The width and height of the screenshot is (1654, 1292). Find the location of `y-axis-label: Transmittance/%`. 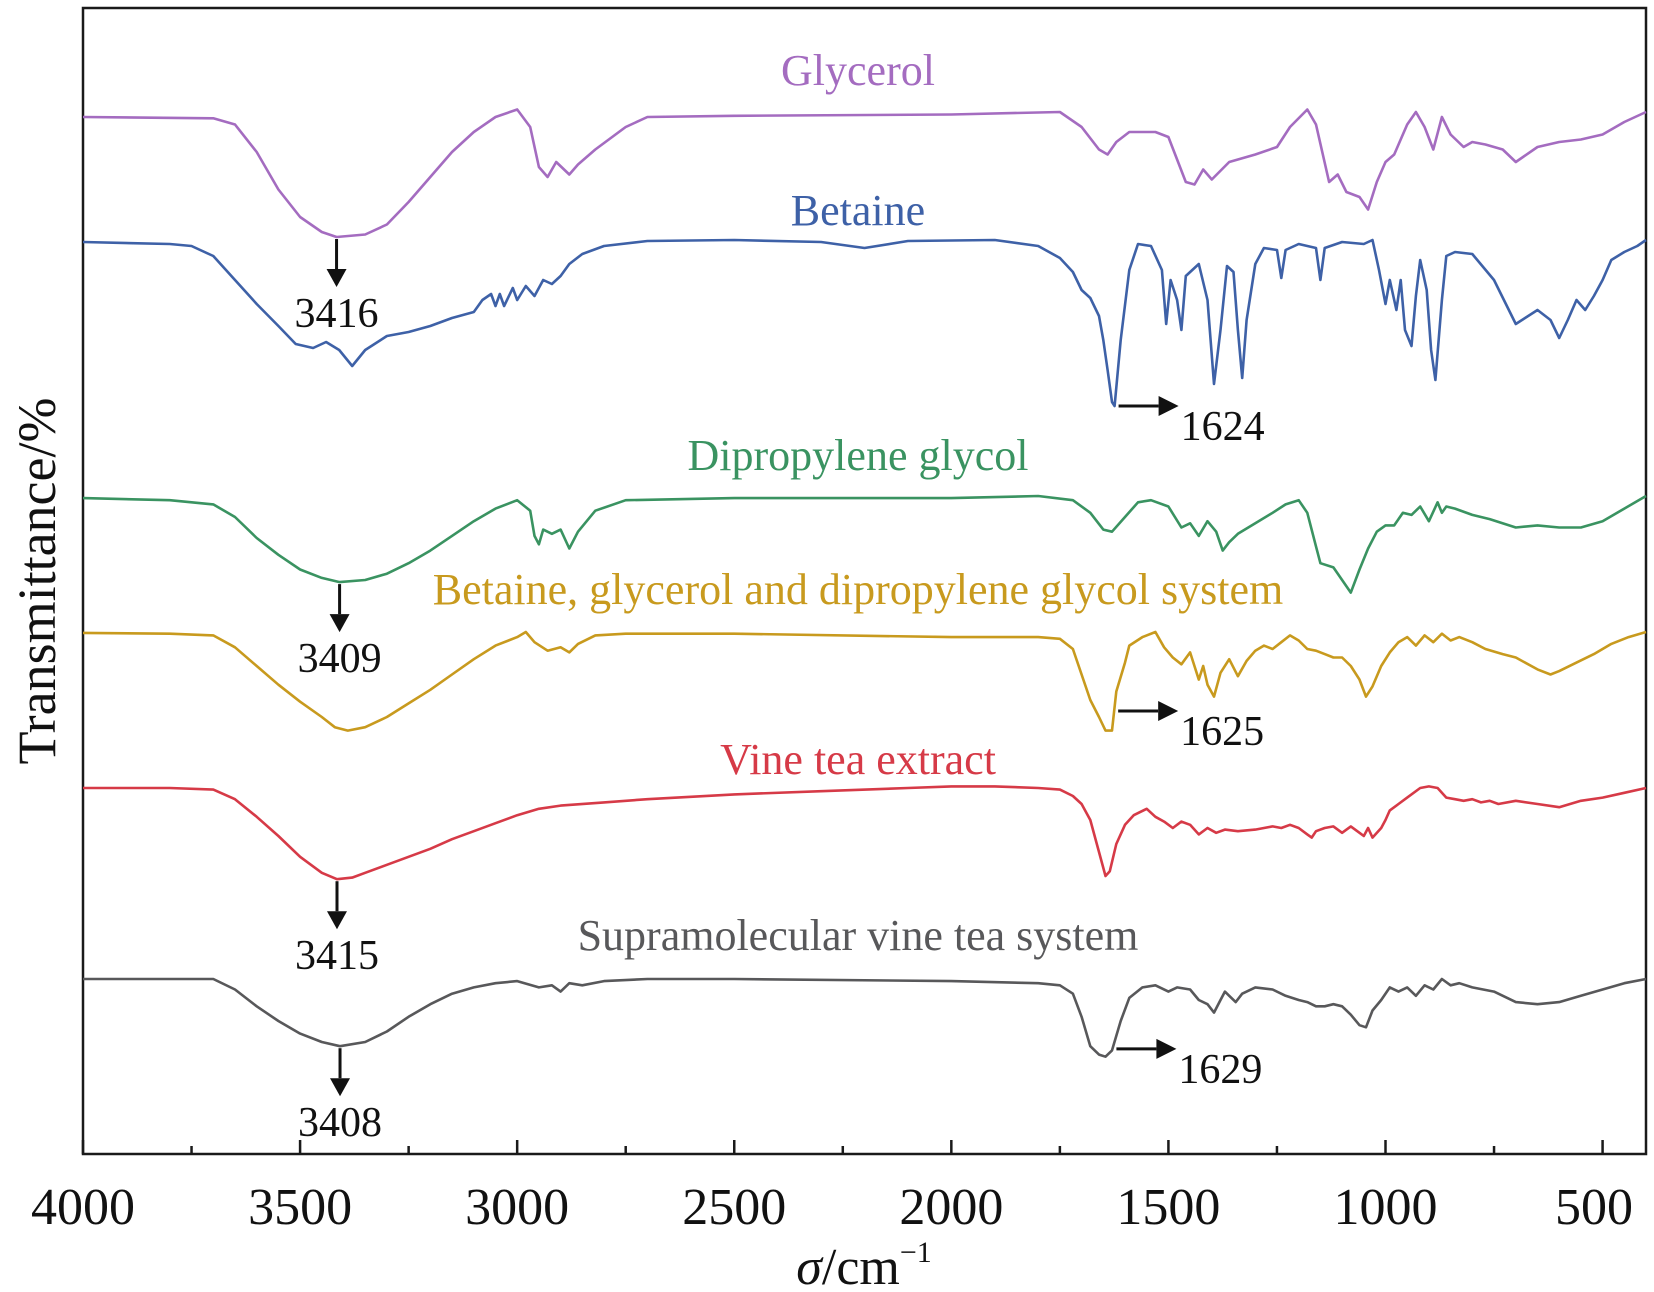

y-axis-label: Transmittance/% is located at coordinates (37, 581).